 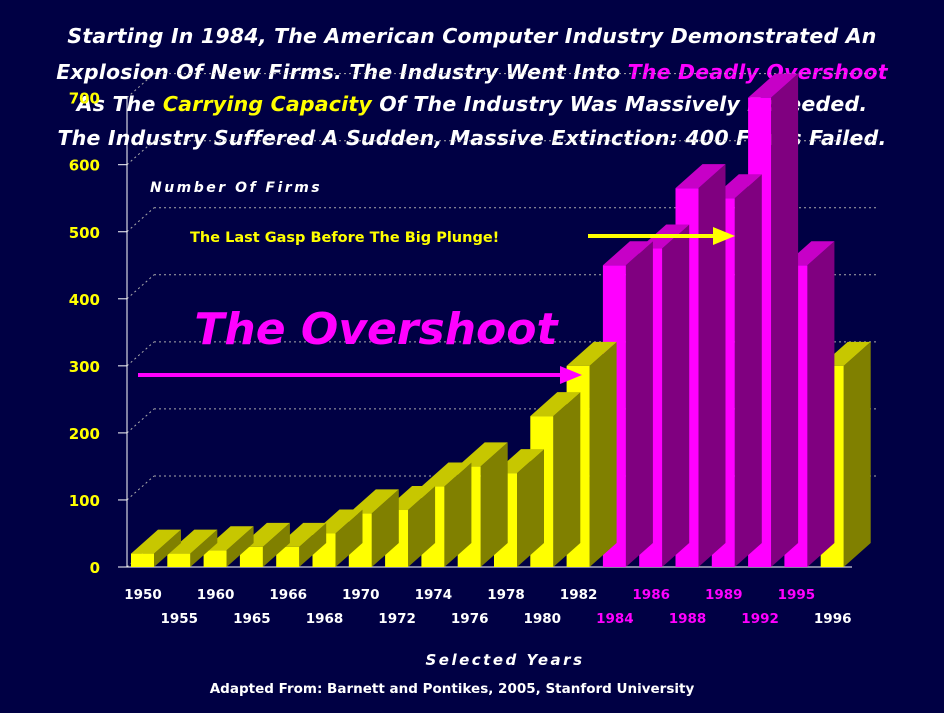 What do you see at coordinates (84, 233) in the screenshot?
I see `y-tick-label: 500` at bounding box center [84, 233].